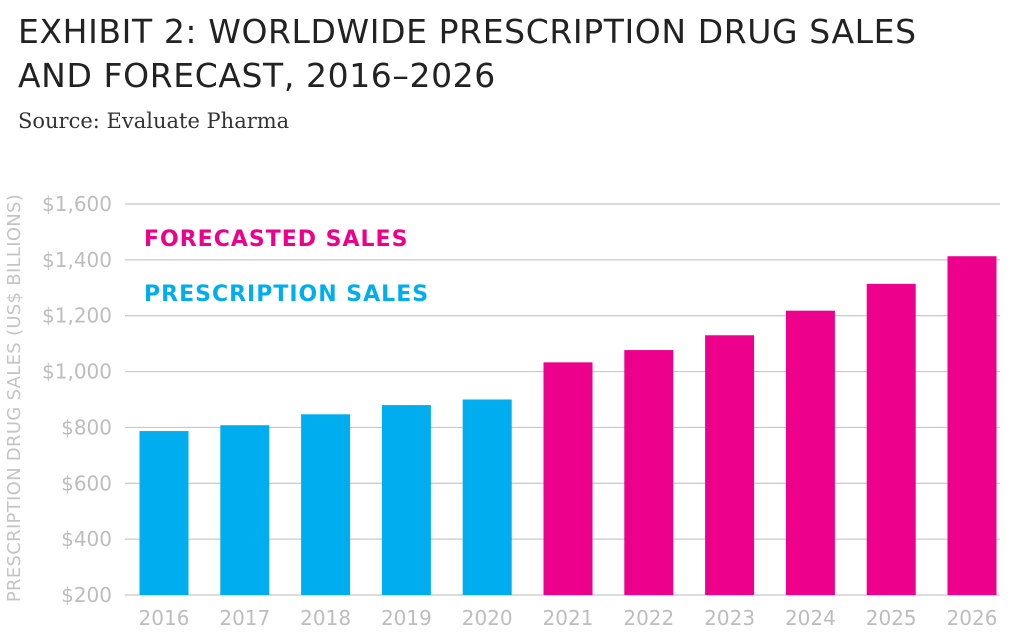 Image resolution: width=1024 pixels, height=635 pixels. Describe the element at coordinates (77, 260) in the screenshot. I see `y-tick-label: $1,400` at that location.